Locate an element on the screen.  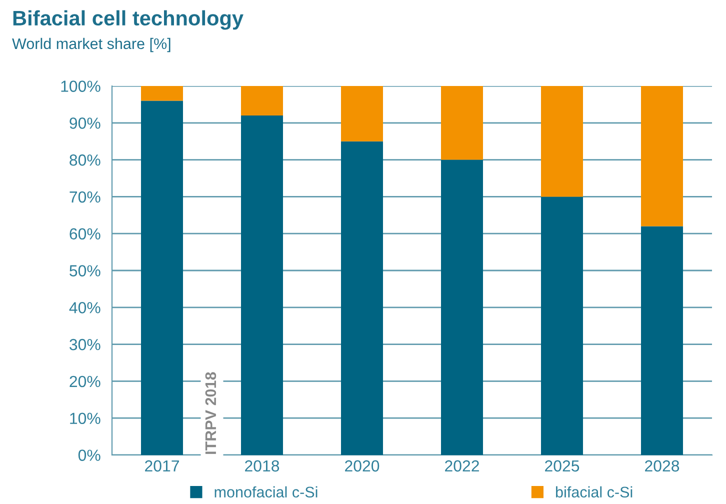
legend-label: monofacial c-Si is located at coordinates (266, 492).